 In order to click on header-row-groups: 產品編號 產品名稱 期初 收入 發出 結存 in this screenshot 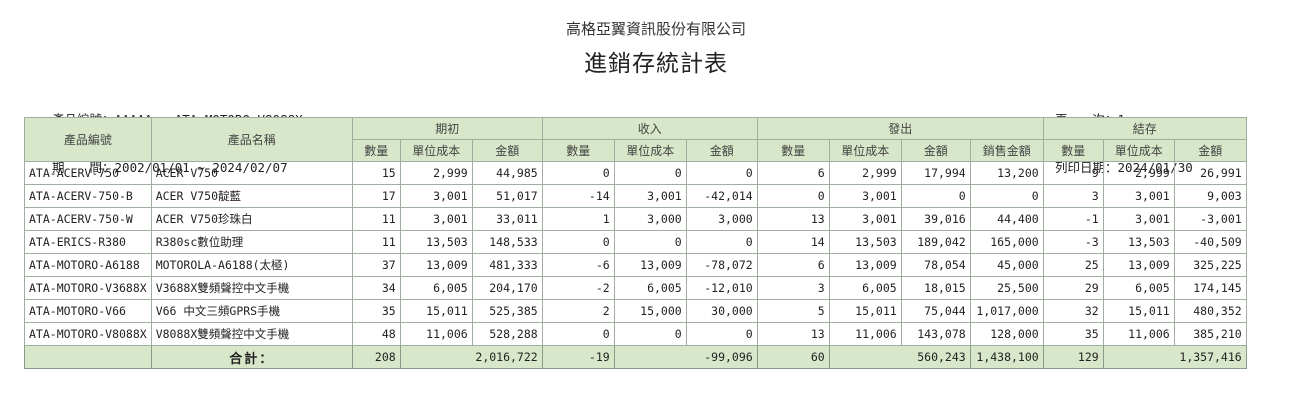, I will do `click(635, 139)`.